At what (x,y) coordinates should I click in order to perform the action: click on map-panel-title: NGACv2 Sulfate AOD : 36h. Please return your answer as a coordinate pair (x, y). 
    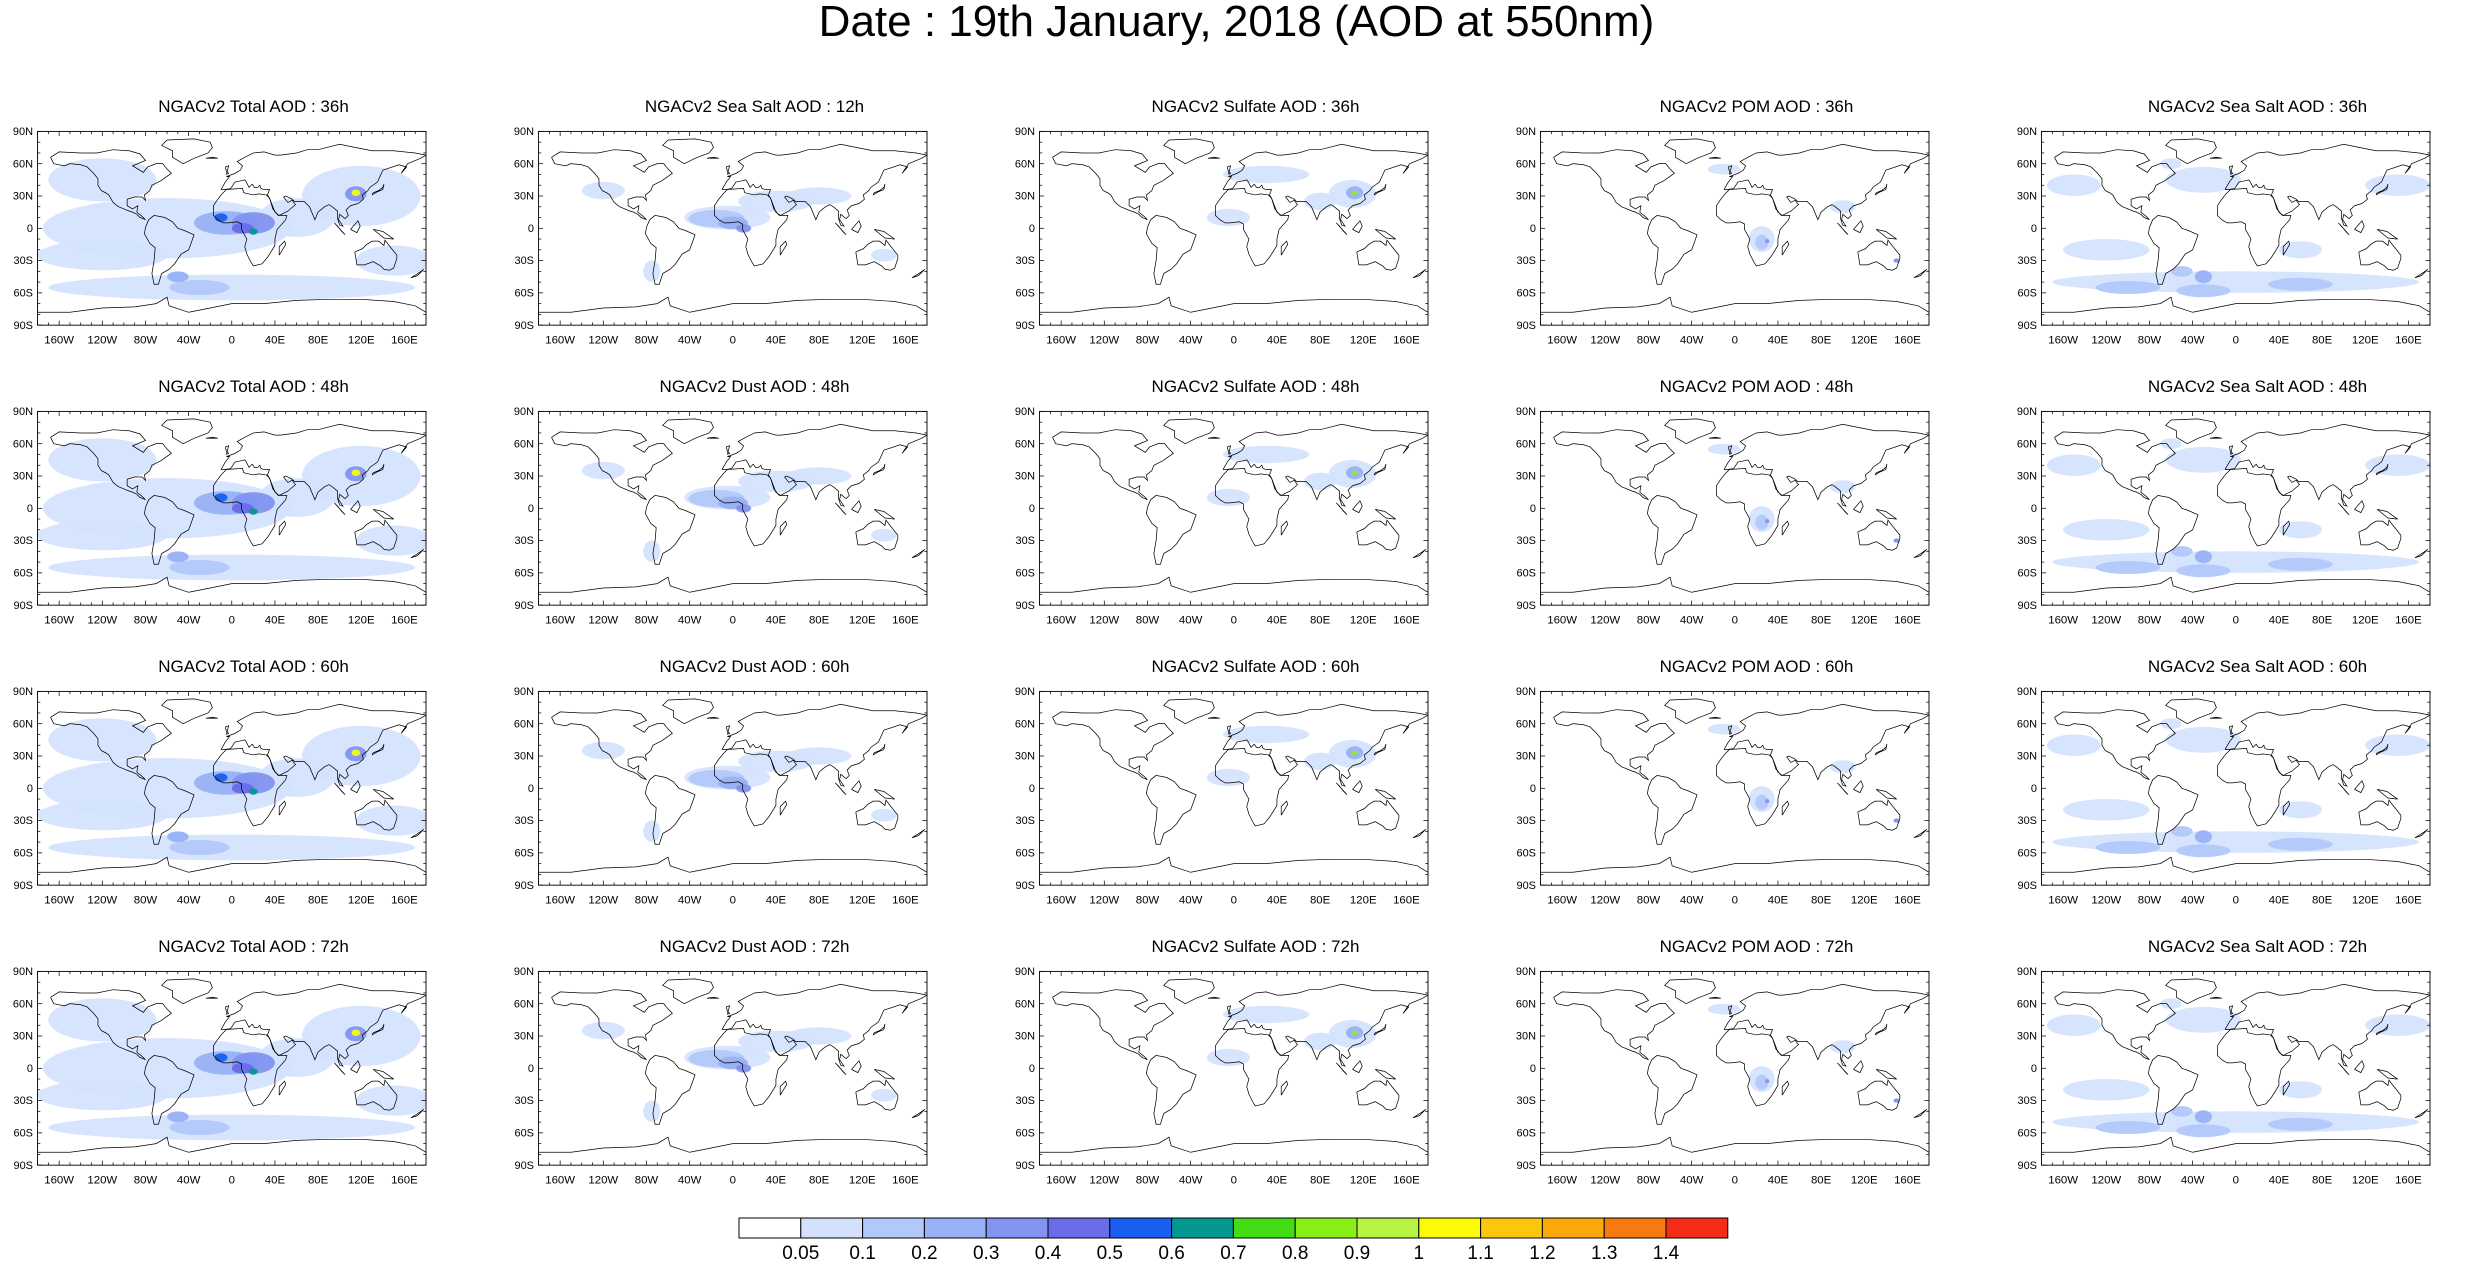
    Looking at the image, I should click on (1255, 106).